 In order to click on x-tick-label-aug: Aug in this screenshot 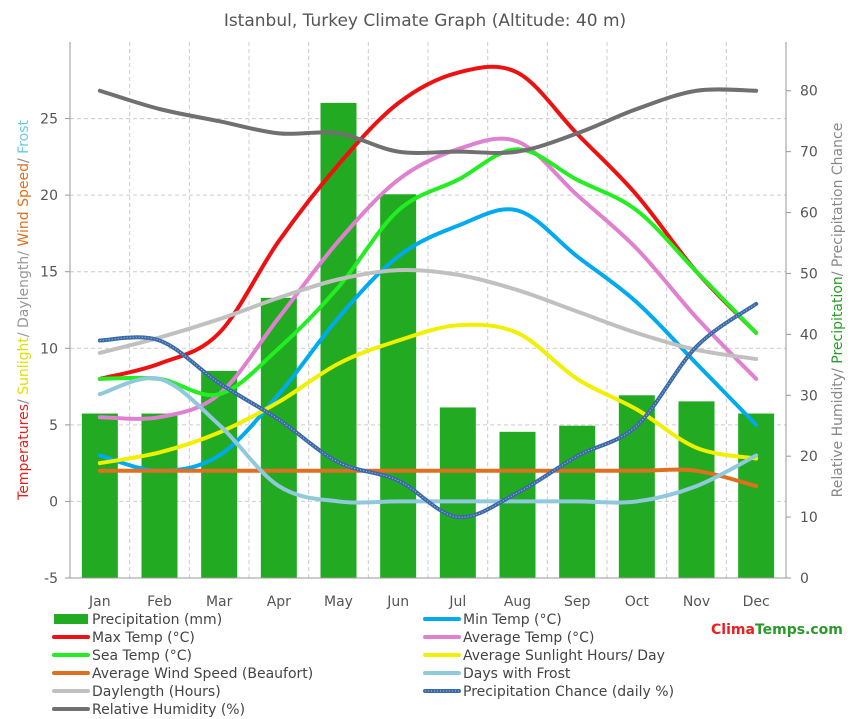, I will do `click(517, 602)`.